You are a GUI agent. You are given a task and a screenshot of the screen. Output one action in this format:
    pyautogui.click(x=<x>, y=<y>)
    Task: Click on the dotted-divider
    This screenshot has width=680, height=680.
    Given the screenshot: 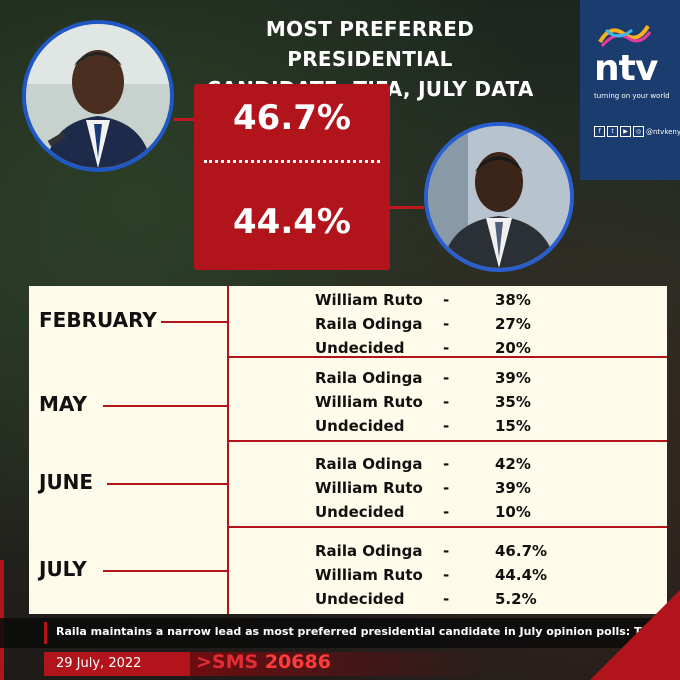 What is the action you would take?
    pyautogui.click(x=292, y=161)
    